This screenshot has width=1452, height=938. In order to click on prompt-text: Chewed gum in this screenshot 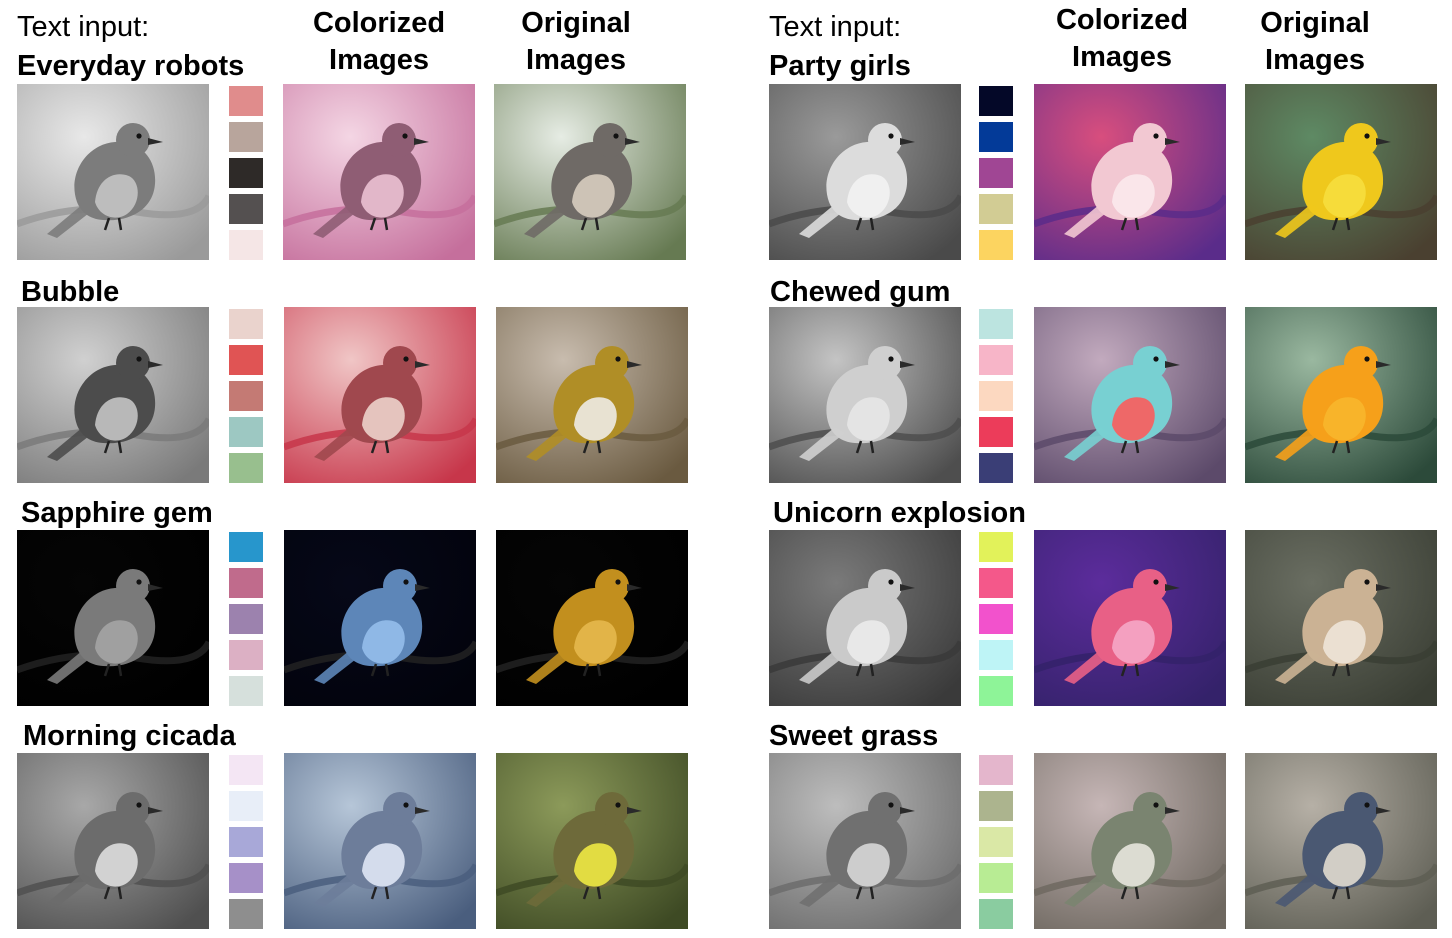, I will do `click(860, 292)`.